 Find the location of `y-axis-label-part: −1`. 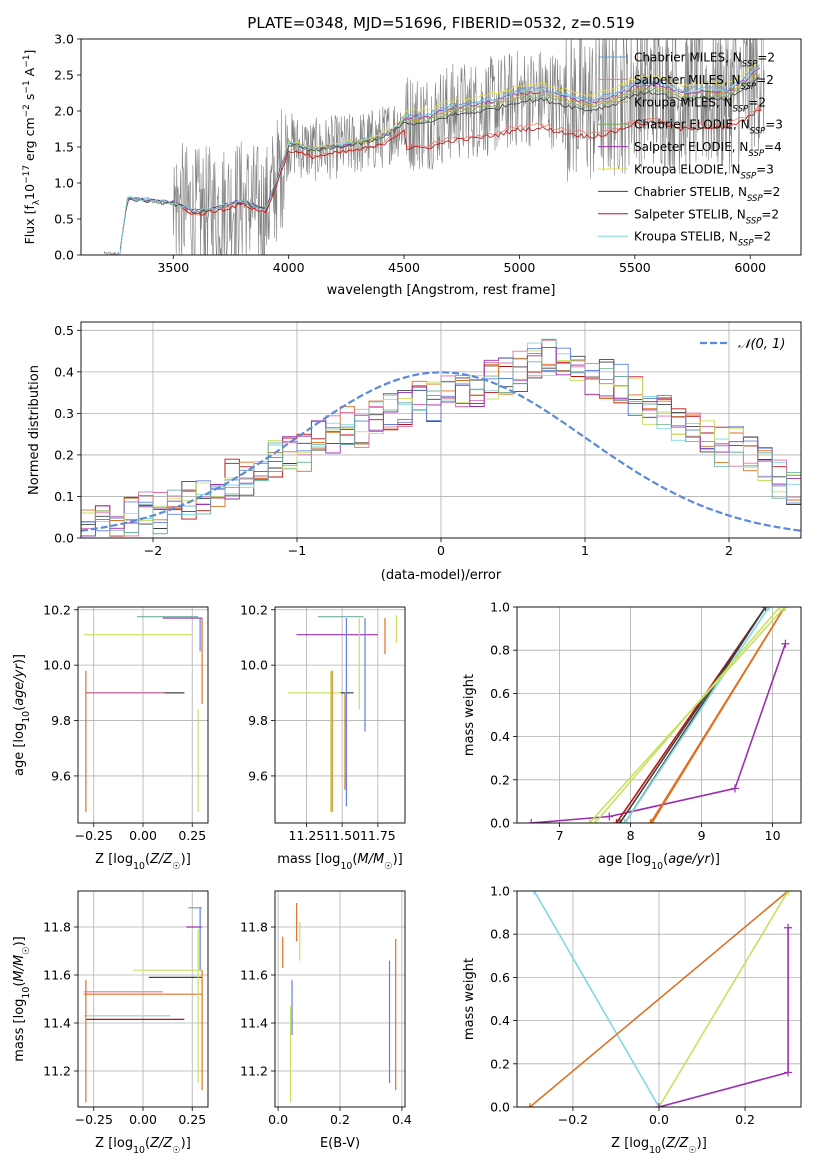

y-axis-label-part: −1 is located at coordinates (27, 61).